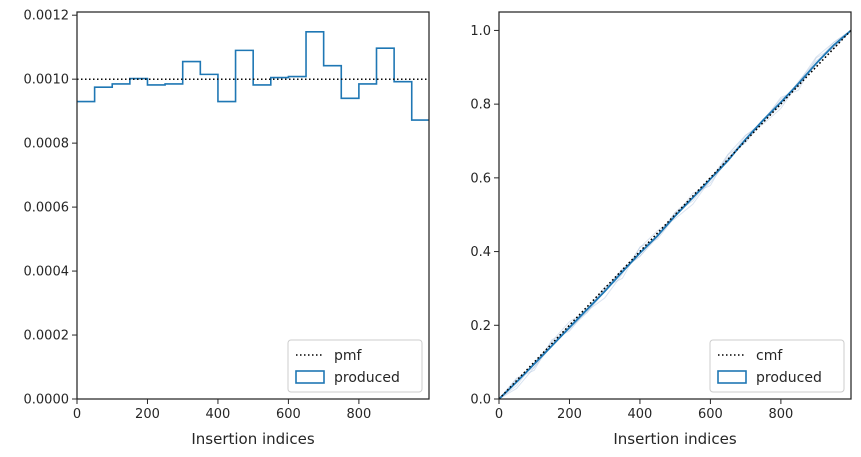  I want to click on y-tick-label: 0.0008, so click(47, 144).